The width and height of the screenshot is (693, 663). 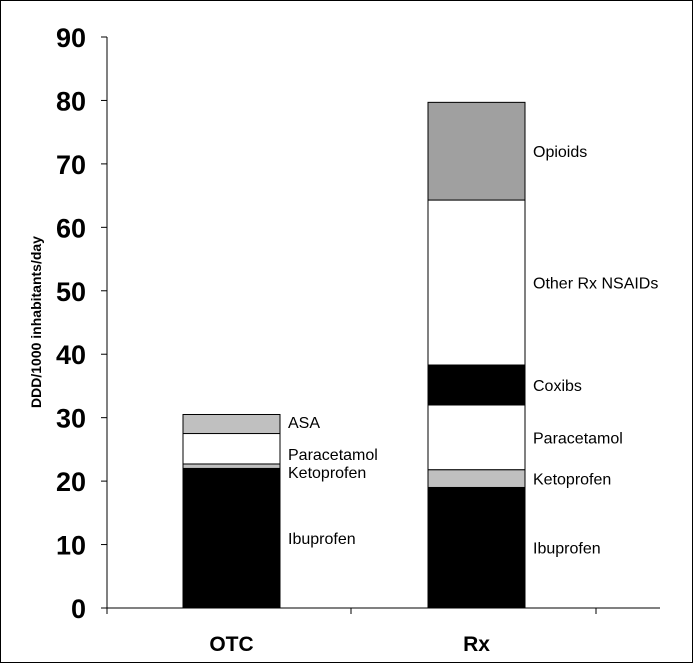 I want to click on segment-label: Other Rx NSAIDs, so click(x=595, y=284).